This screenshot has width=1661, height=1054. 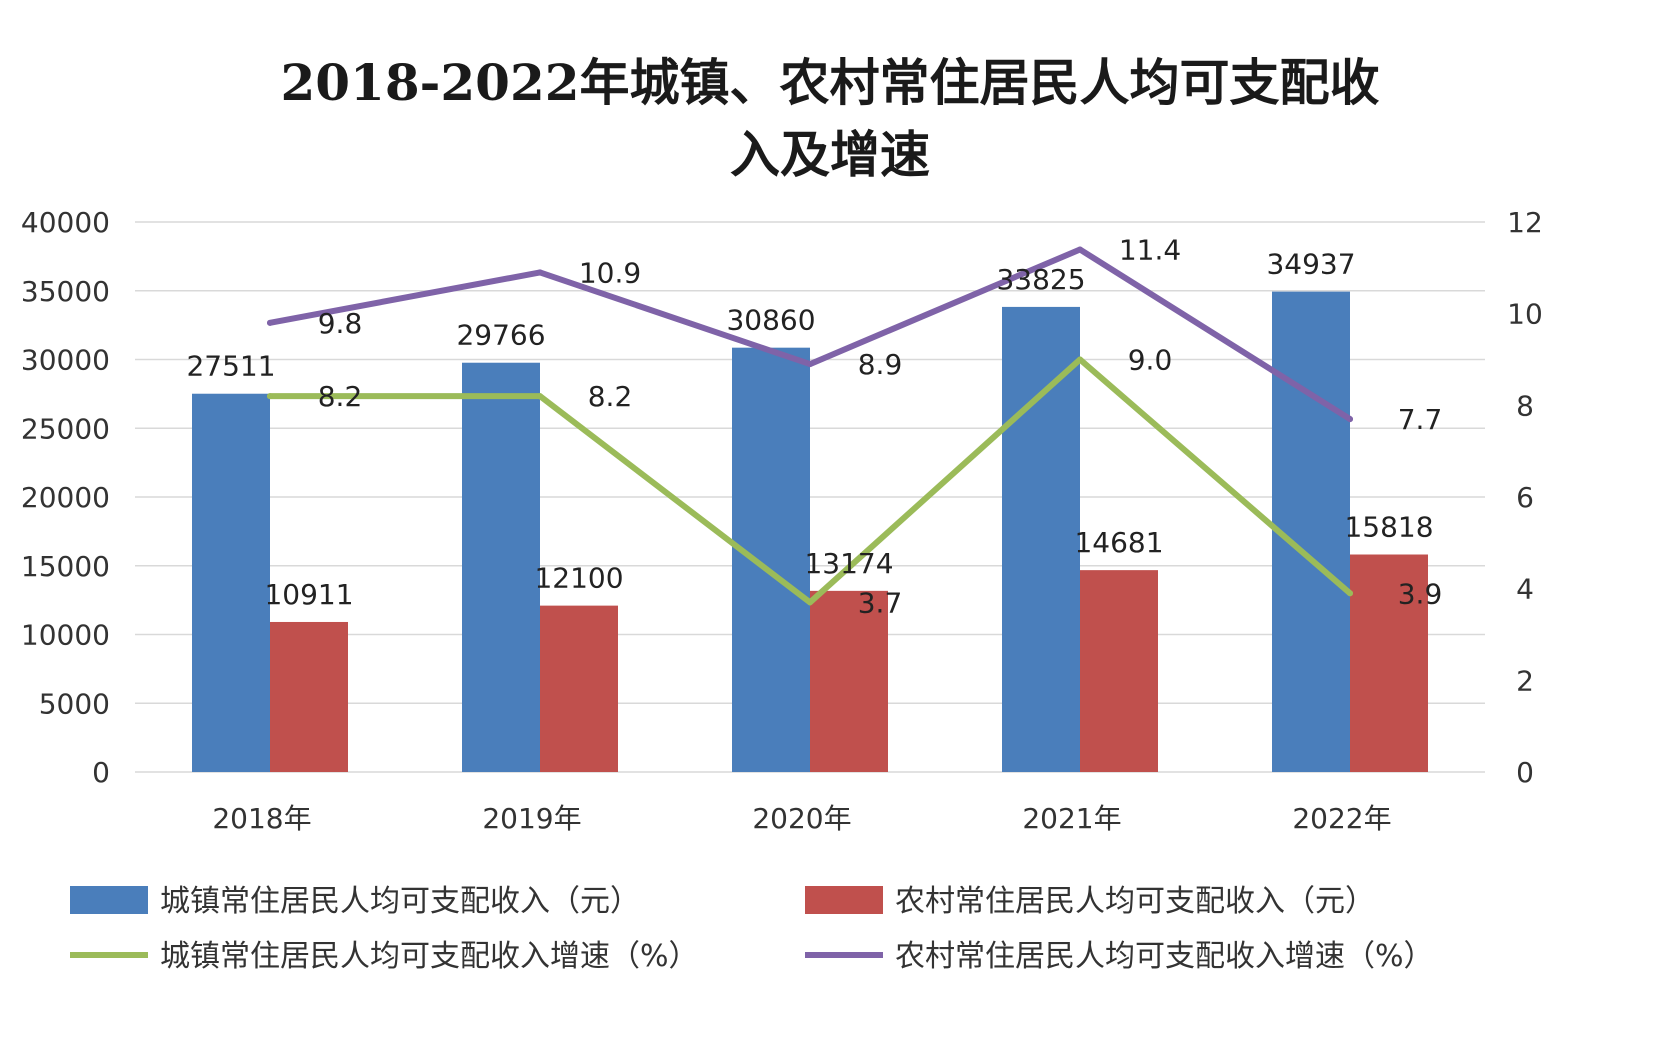 What do you see at coordinates (1150, 250) in the screenshot?
I see `rural-growth-label: 11.4` at bounding box center [1150, 250].